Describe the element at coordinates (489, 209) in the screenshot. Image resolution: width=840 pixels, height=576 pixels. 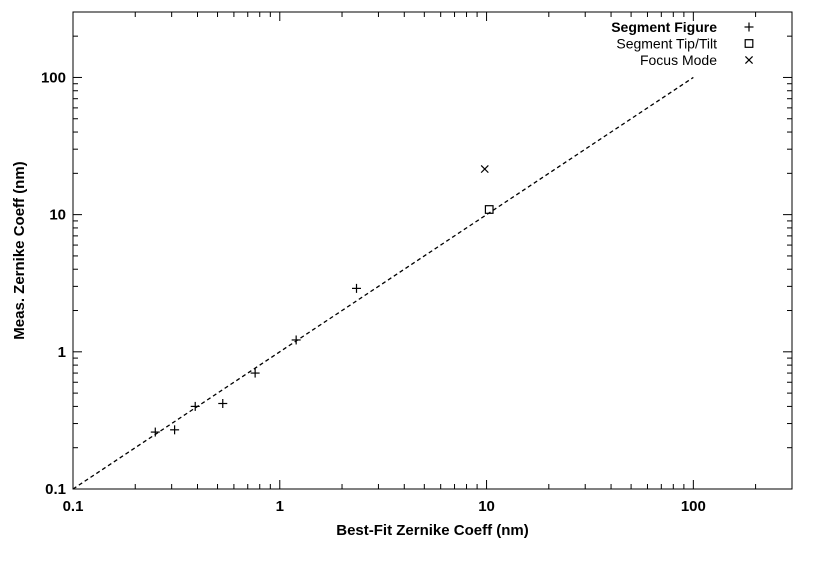
I see `point-segment-tip-tilt` at that location.